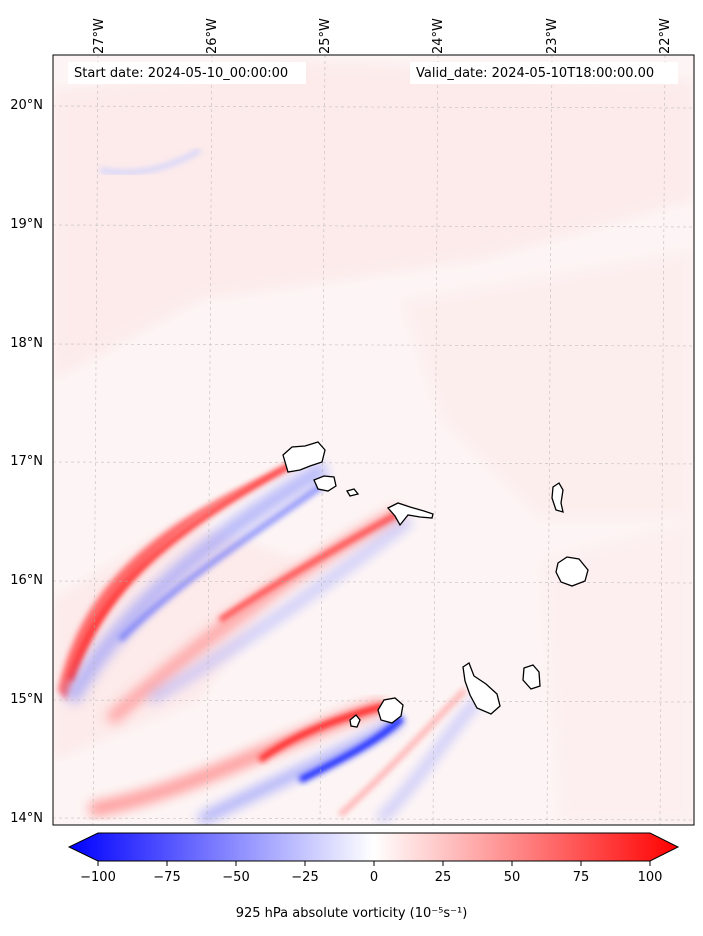  What do you see at coordinates (355, 721) in the screenshot?
I see `island-brava` at bounding box center [355, 721].